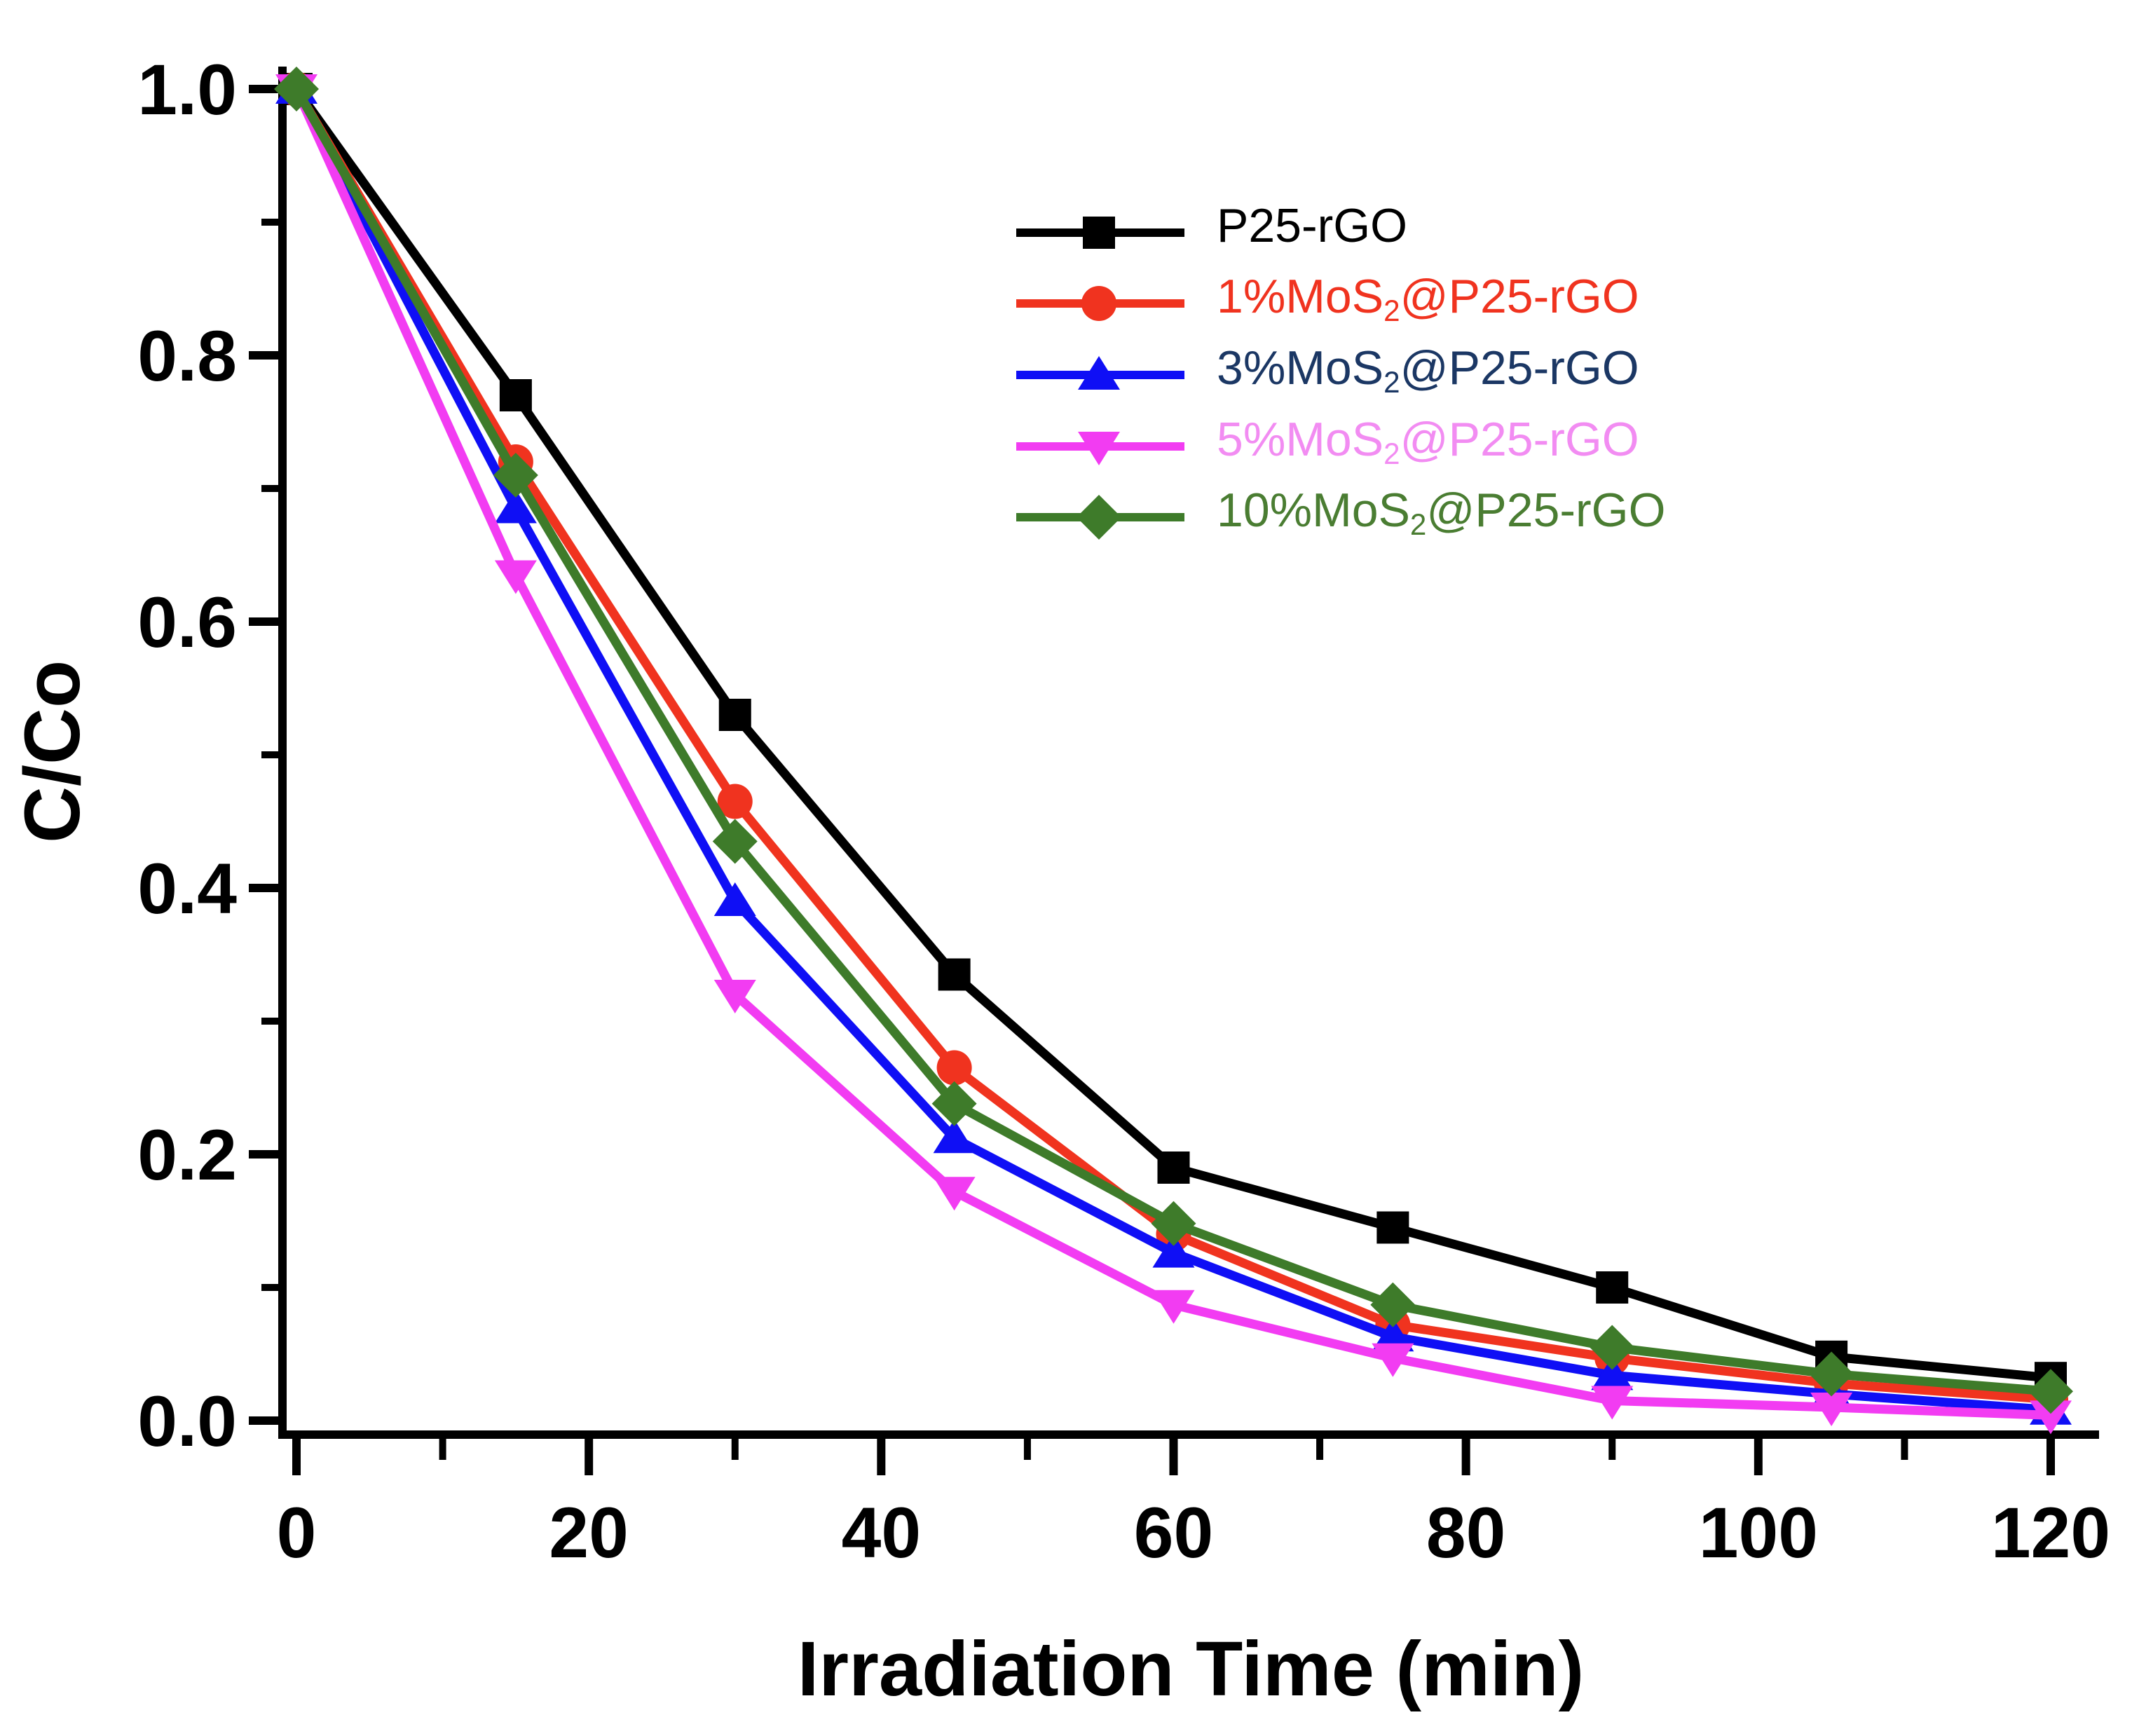  What do you see at coordinates (1191, 1669) in the screenshot?
I see `x-axis-title: Irradiation Time (min)` at bounding box center [1191, 1669].